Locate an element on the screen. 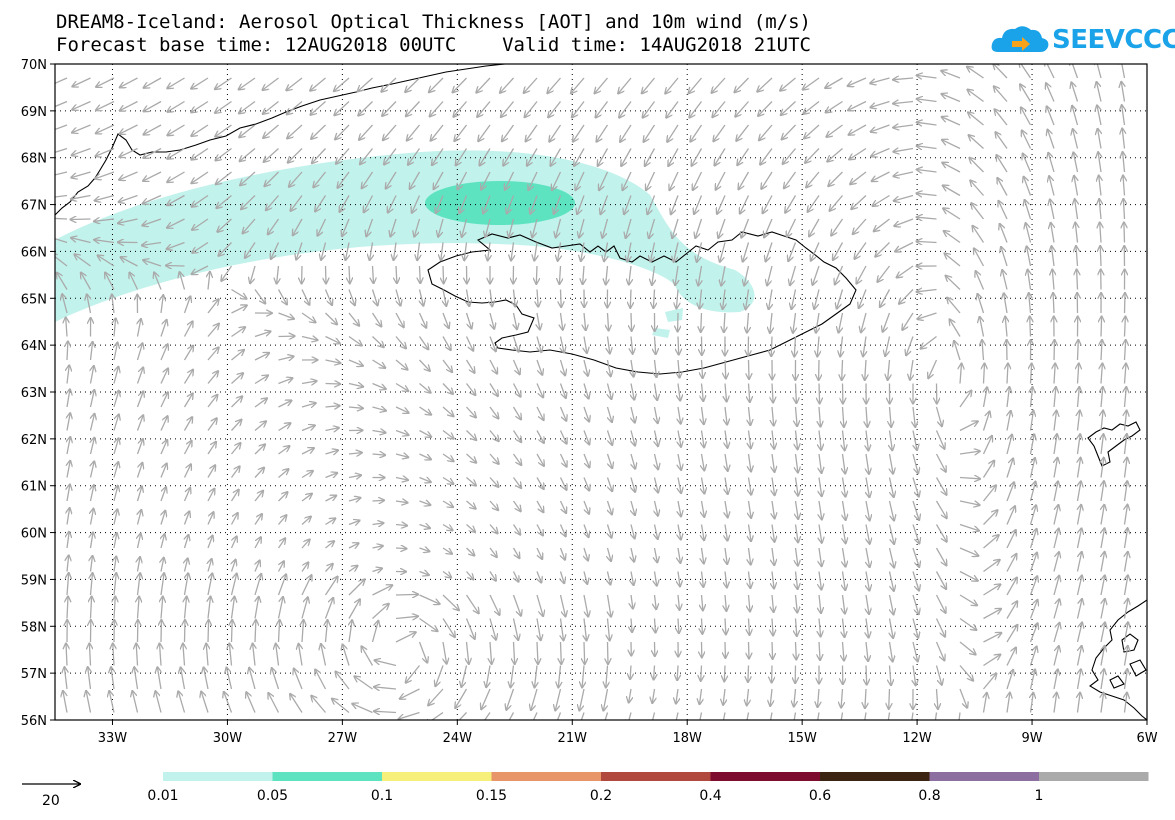 The image size is (1175, 820). longitude-labels: 33W 30W 27W 24W 21W 18W 15W 12W 9W 6W is located at coordinates (628, 738).